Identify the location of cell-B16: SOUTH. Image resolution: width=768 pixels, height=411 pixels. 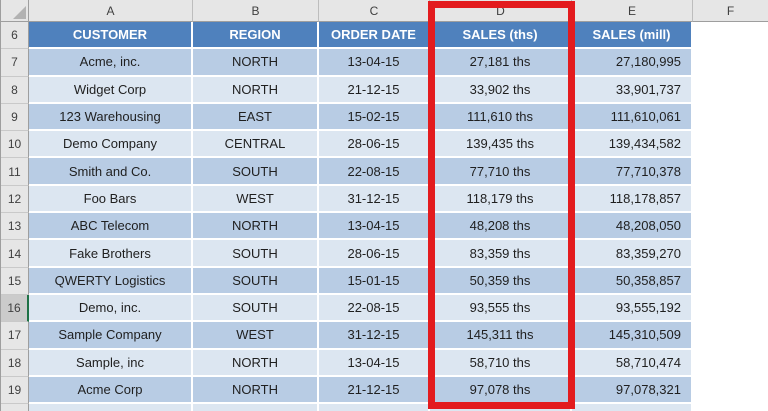
(256, 308).